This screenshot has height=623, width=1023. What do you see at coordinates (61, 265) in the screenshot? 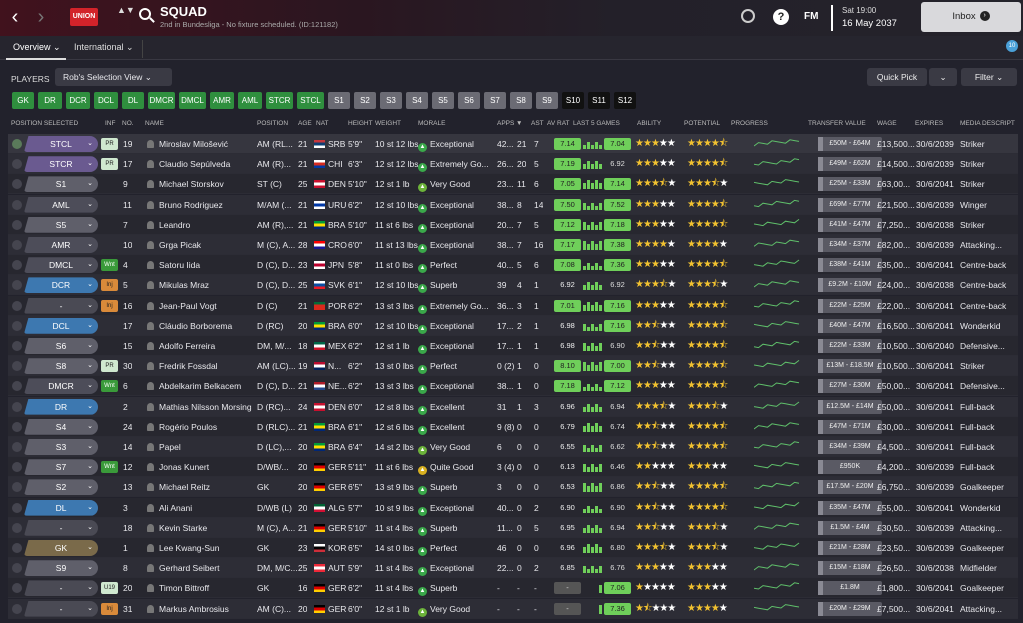
I see `position-selector: DMCL ⌄` at bounding box center [61, 265].